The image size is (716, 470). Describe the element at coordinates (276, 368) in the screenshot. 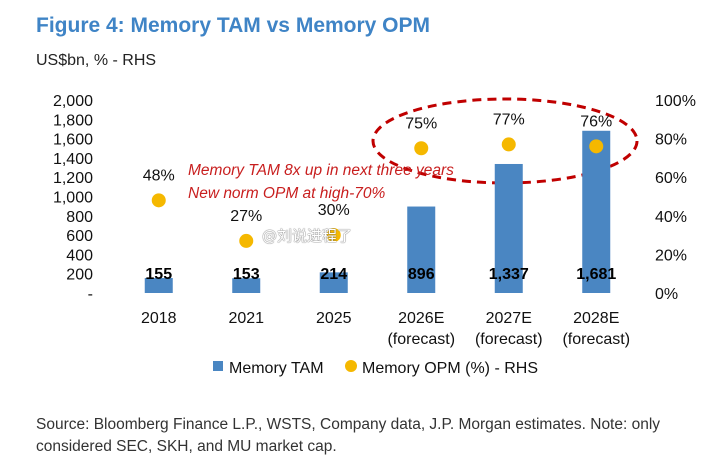

I see `legend-label-memory-tam: Memory TAM` at that location.